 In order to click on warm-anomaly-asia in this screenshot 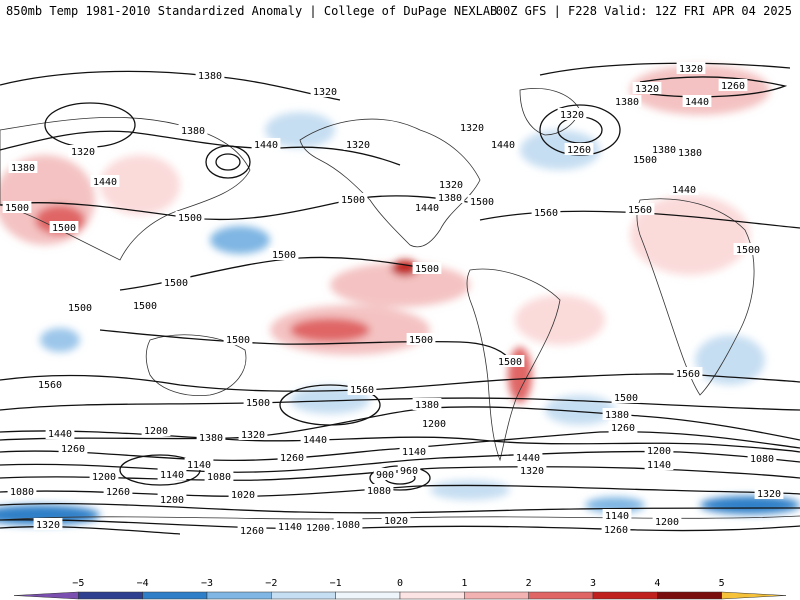, I will do `click(140, 185)`.